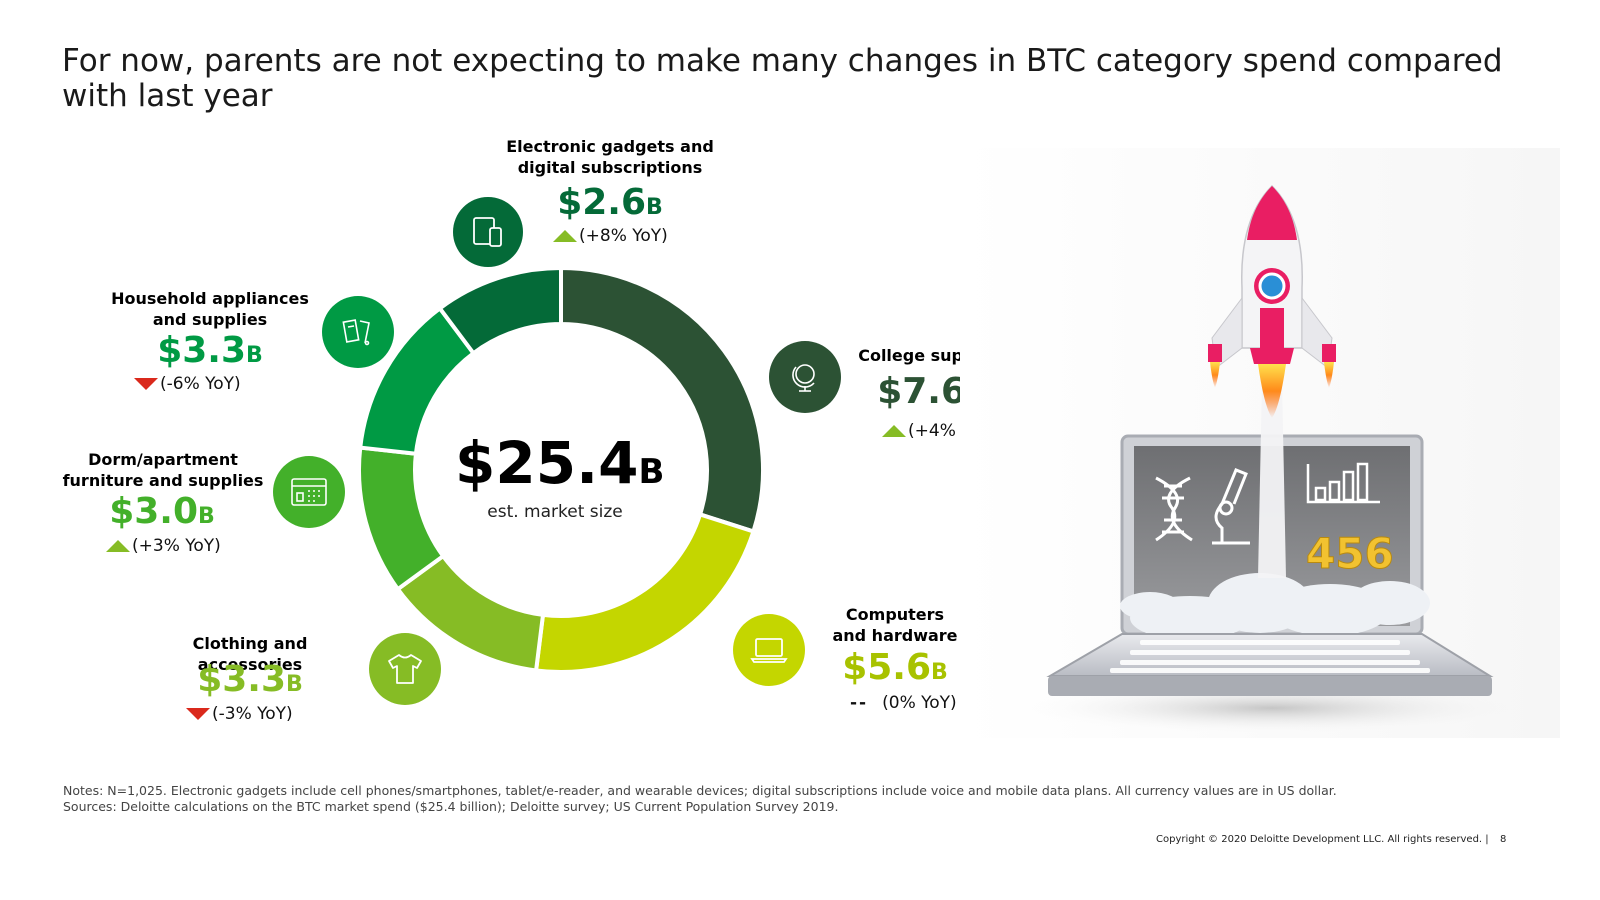  I want to click on clothing-label: Clothing and accessories, so click(250, 654).